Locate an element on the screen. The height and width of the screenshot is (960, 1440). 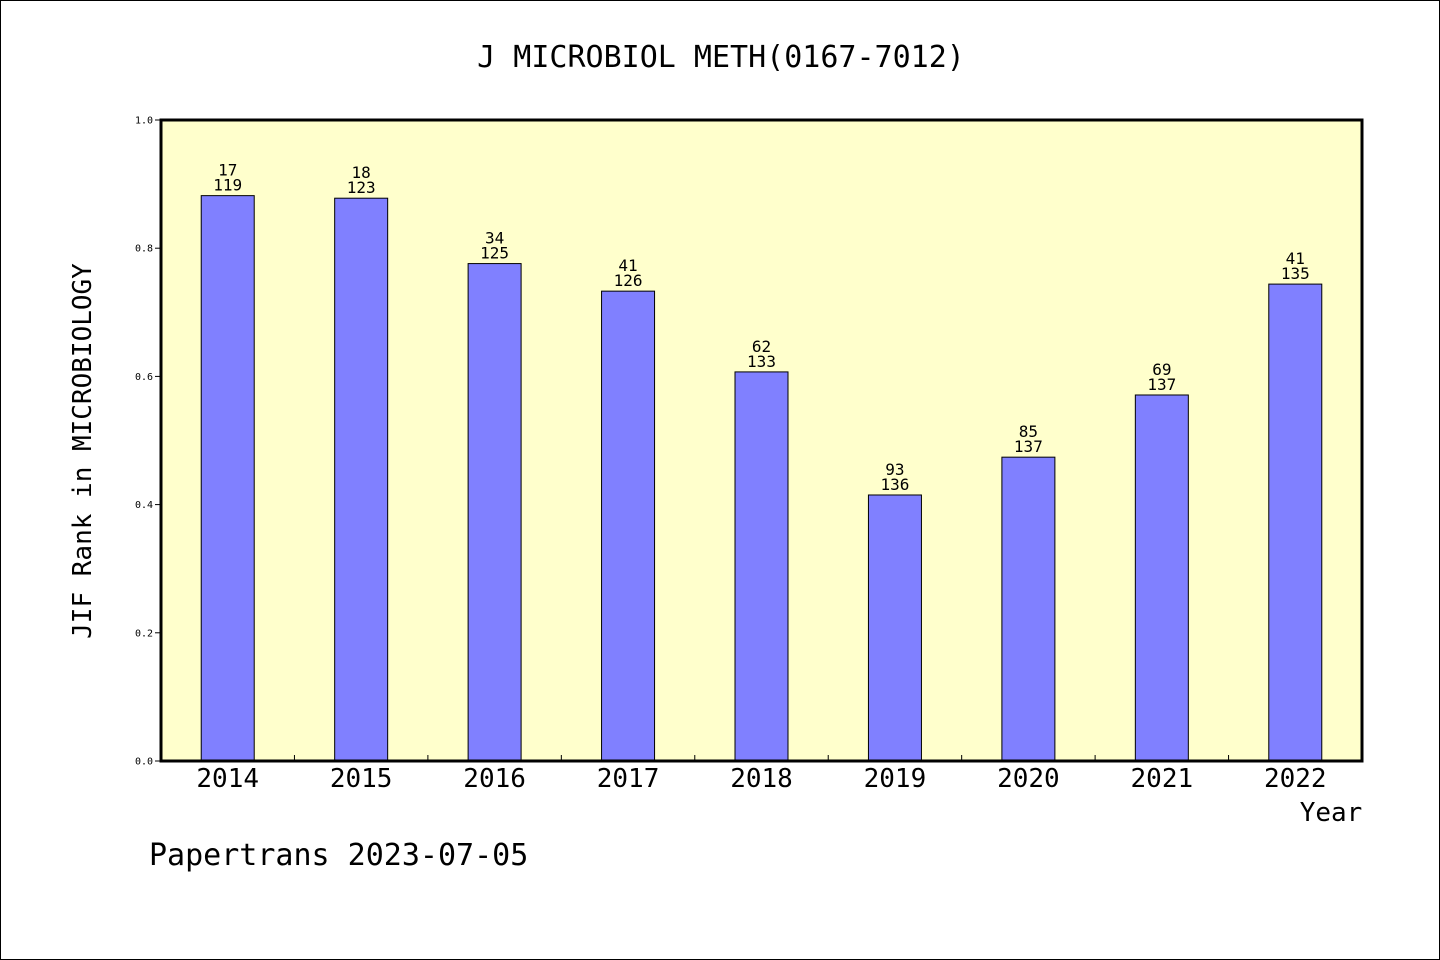
y-tick-label-3: 0.6 is located at coordinates (144, 377).